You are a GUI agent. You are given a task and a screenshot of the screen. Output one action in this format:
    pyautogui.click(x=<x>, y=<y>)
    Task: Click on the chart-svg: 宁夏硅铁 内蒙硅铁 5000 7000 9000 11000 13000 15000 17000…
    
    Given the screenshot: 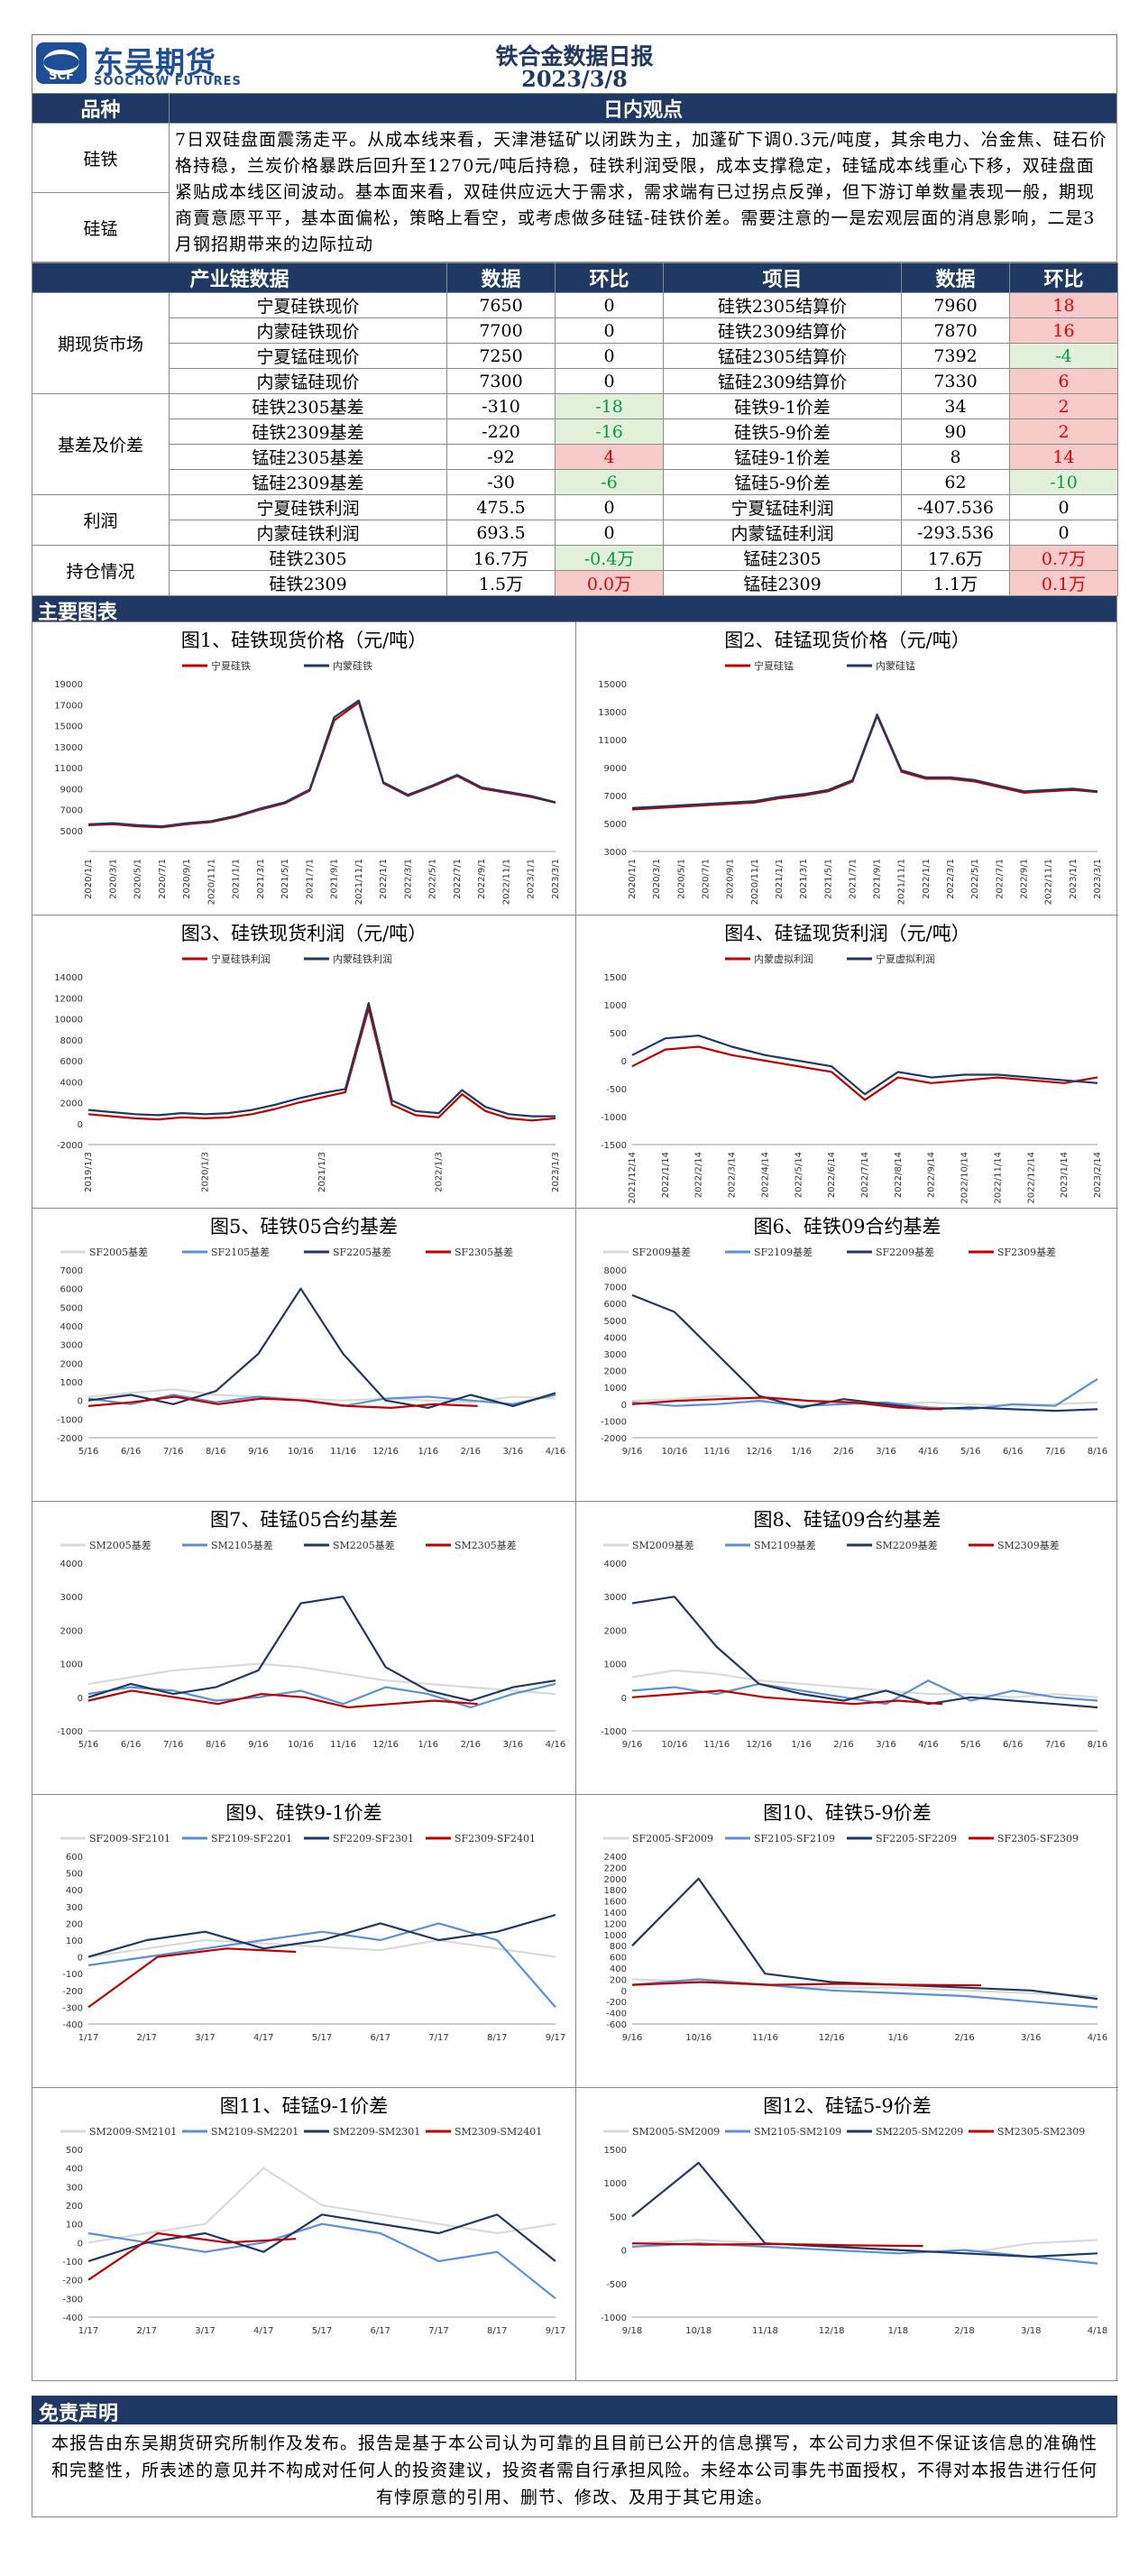 What is the action you would take?
    pyautogui.click(x=307, y=782)
    